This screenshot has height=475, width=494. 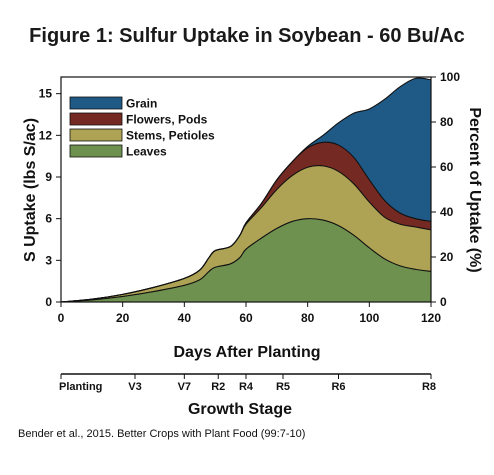 What do you see at coordinates (450, 77) in the screenshot?
I see `y2-tick-label: 100` at bounding box center [450, 77].